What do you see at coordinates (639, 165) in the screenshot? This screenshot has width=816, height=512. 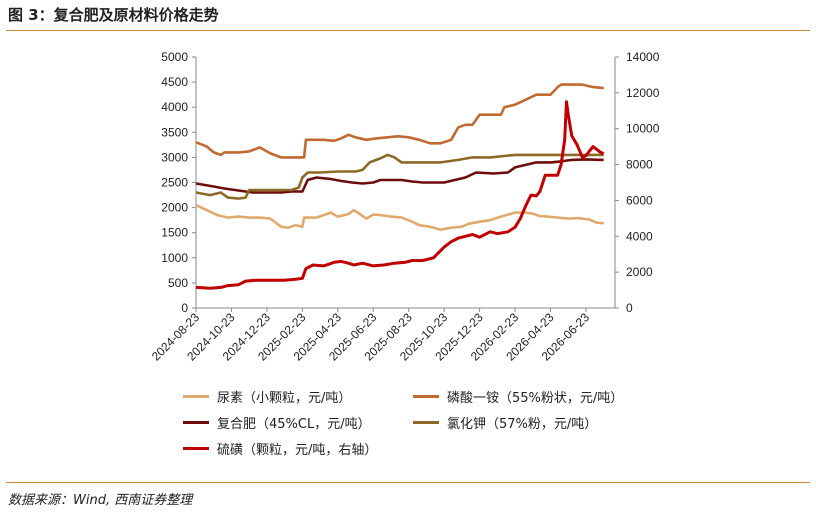 I see `right-tick-label: 8000` at bounding box center [639, 165].